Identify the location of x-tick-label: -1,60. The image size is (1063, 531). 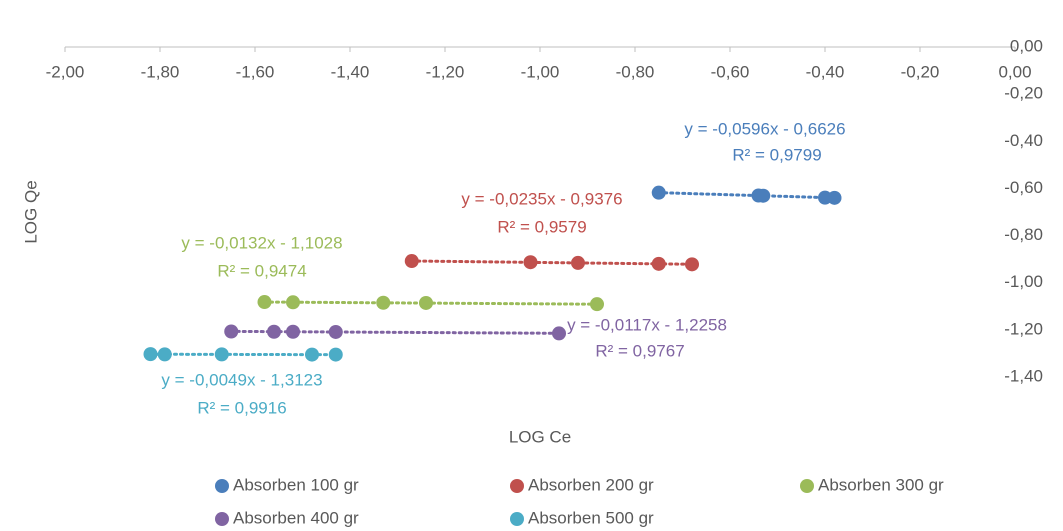
(255, 71).